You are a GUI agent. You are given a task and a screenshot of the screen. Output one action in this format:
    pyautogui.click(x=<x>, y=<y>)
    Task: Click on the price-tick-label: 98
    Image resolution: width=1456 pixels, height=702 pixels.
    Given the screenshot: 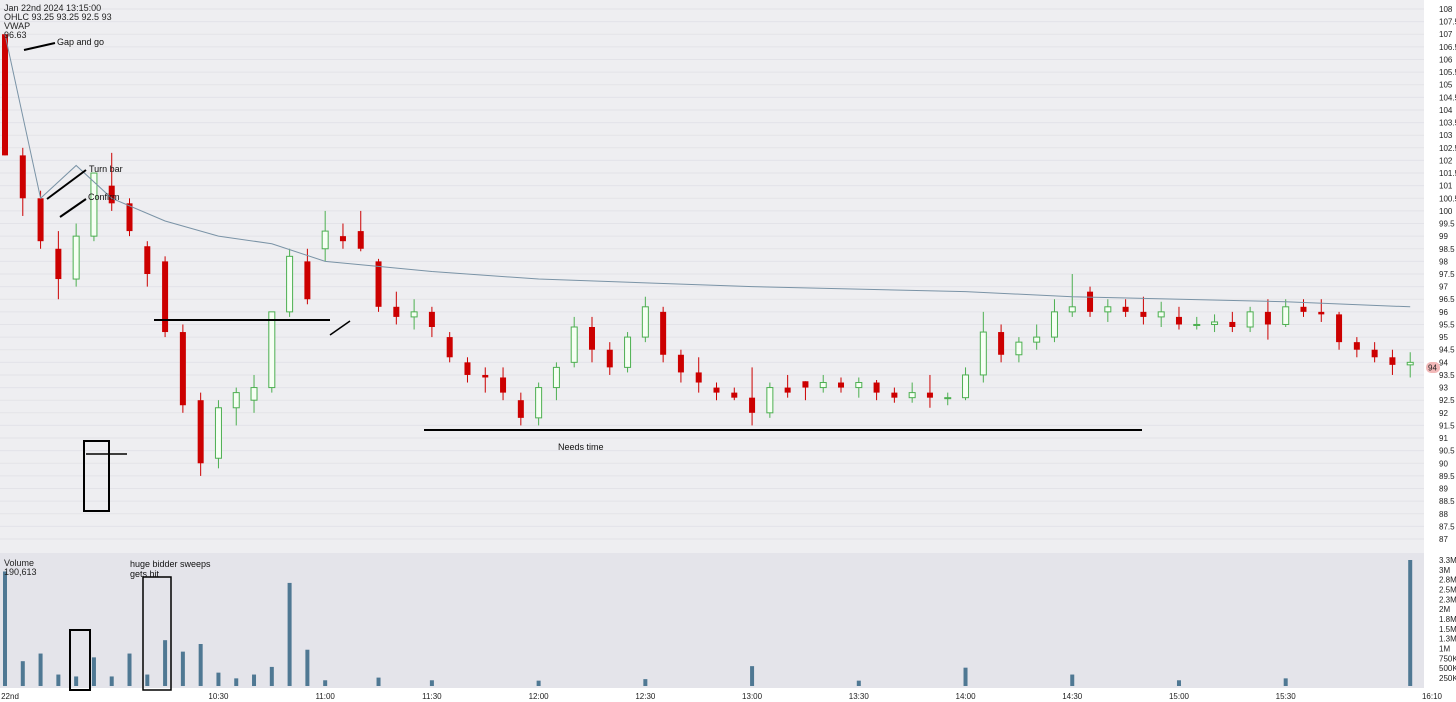 What is the action you would take?
    pyautogui.click(x=1443, y=261)
    